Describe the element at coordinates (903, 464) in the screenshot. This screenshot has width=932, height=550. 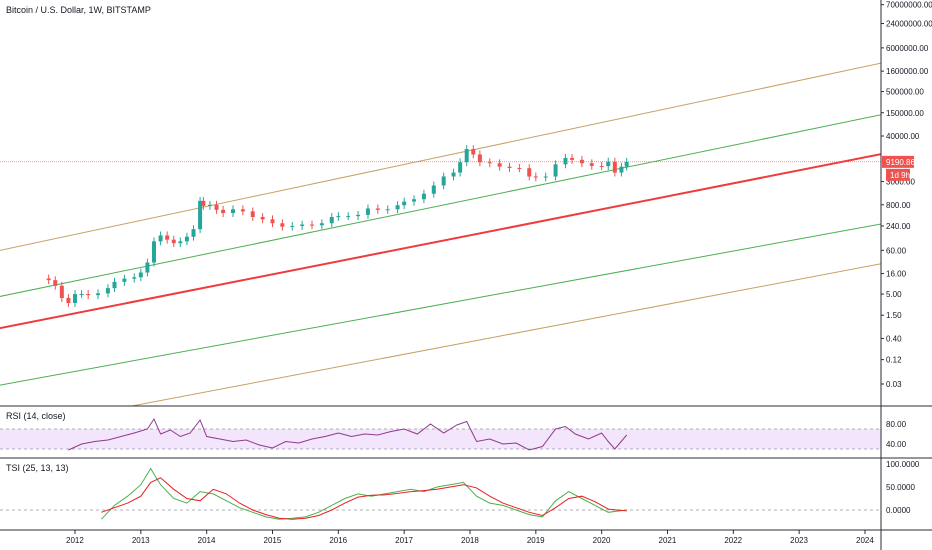
I see `tsi-tick-label: 100.0000` at that location.